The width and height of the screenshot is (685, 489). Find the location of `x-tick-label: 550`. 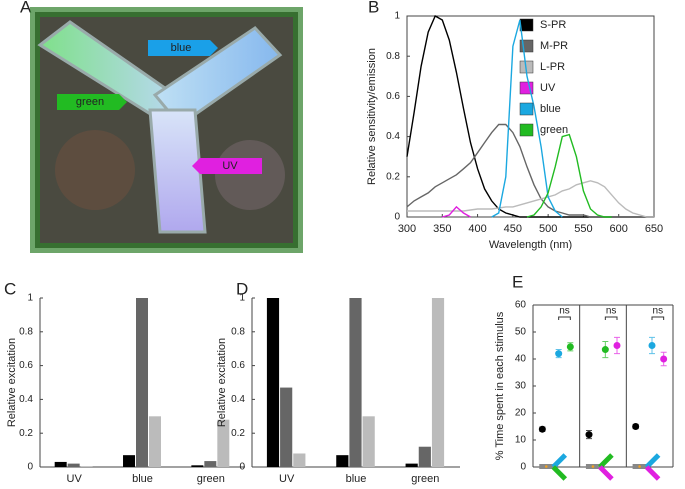

x-tick-label: 550 is located at coordinates (583, 229).